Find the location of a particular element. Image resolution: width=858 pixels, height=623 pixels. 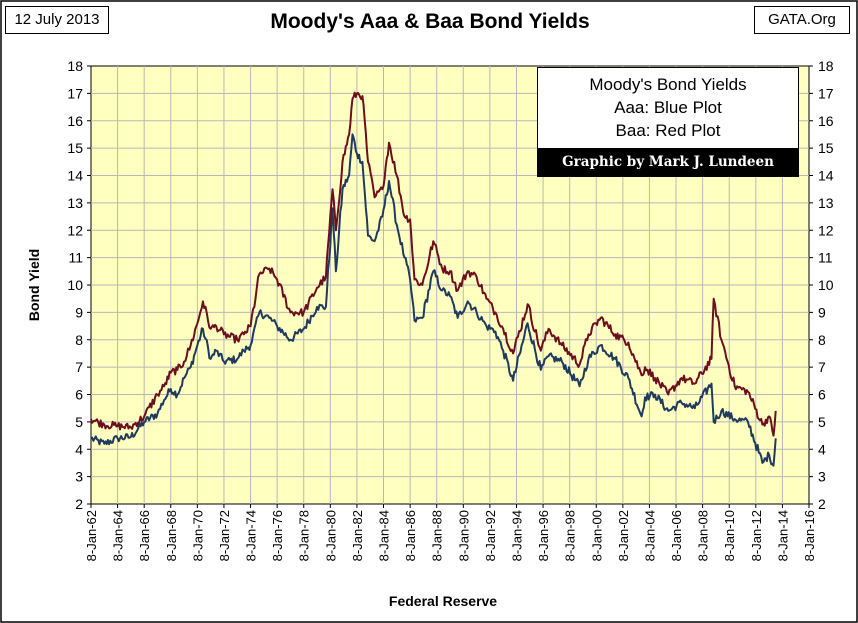

y-axis-right: 2 3 4 5 6 7 8 9 10 11 12 13 14 15 16 17 18 is located at coordinates (821, 285).